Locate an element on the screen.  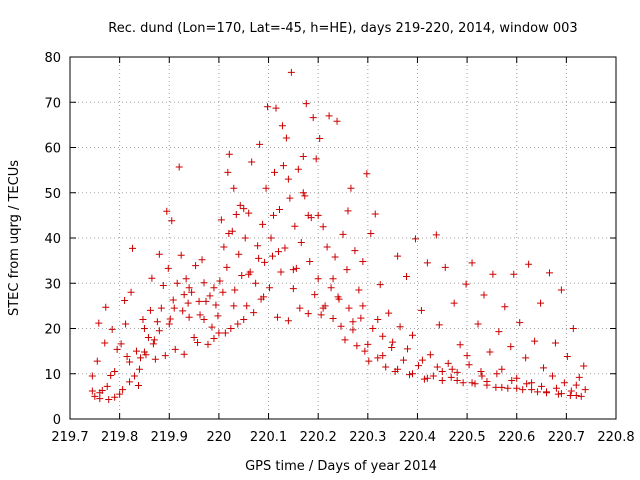
x-tick-label: 219.9 is located at coordinates (169, 437).